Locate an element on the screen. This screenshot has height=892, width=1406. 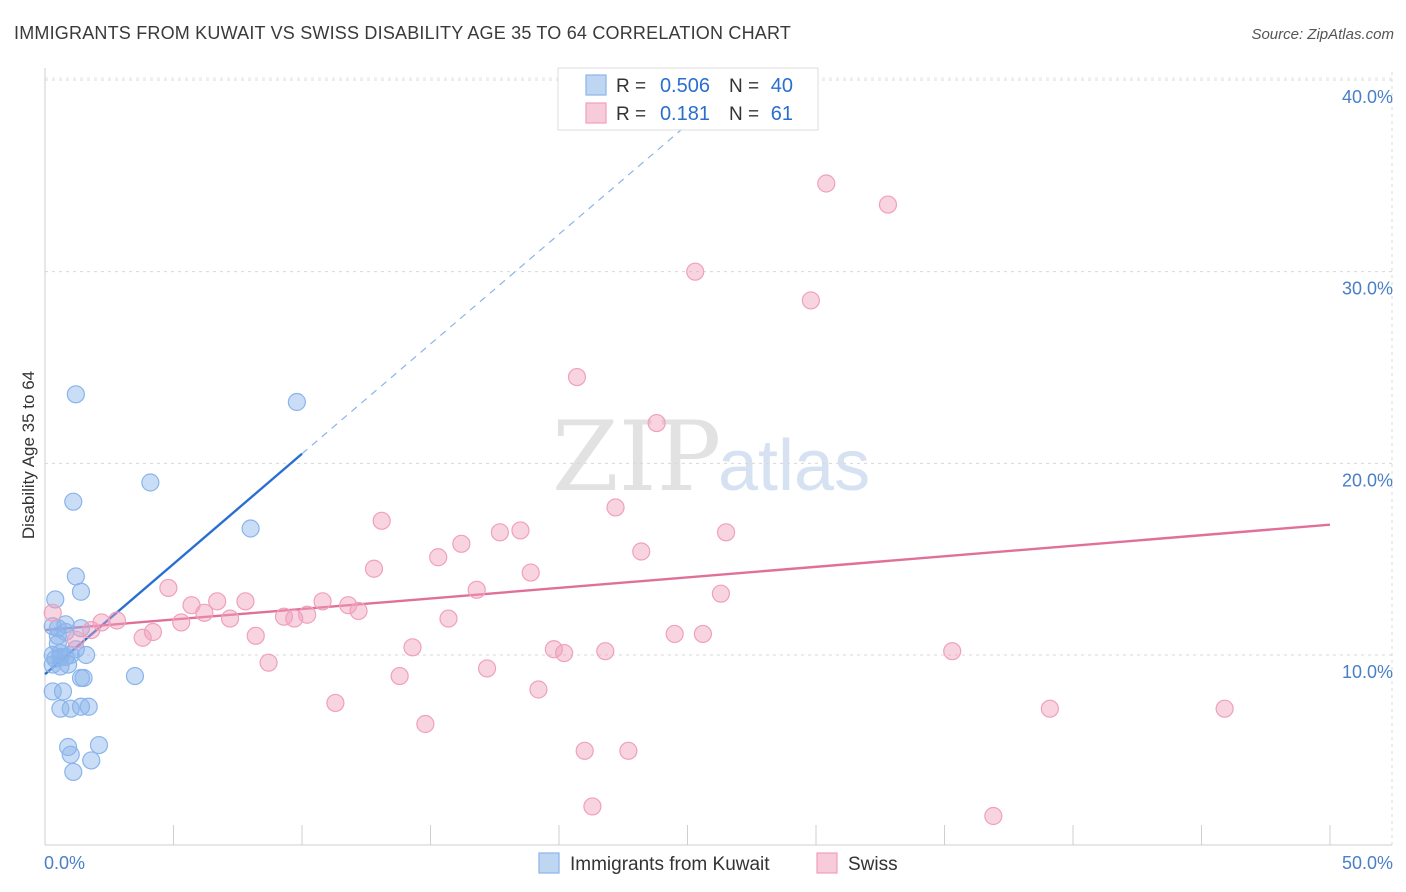
kuwait-trend-extension is located at coordinates (514, 273).